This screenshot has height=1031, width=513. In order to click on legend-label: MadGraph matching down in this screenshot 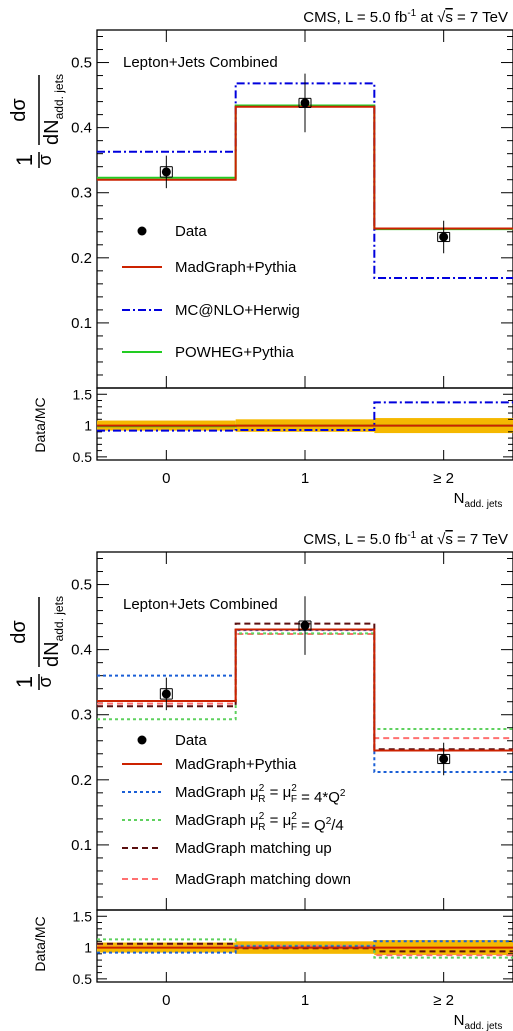, I will do `click(263, 879)`.